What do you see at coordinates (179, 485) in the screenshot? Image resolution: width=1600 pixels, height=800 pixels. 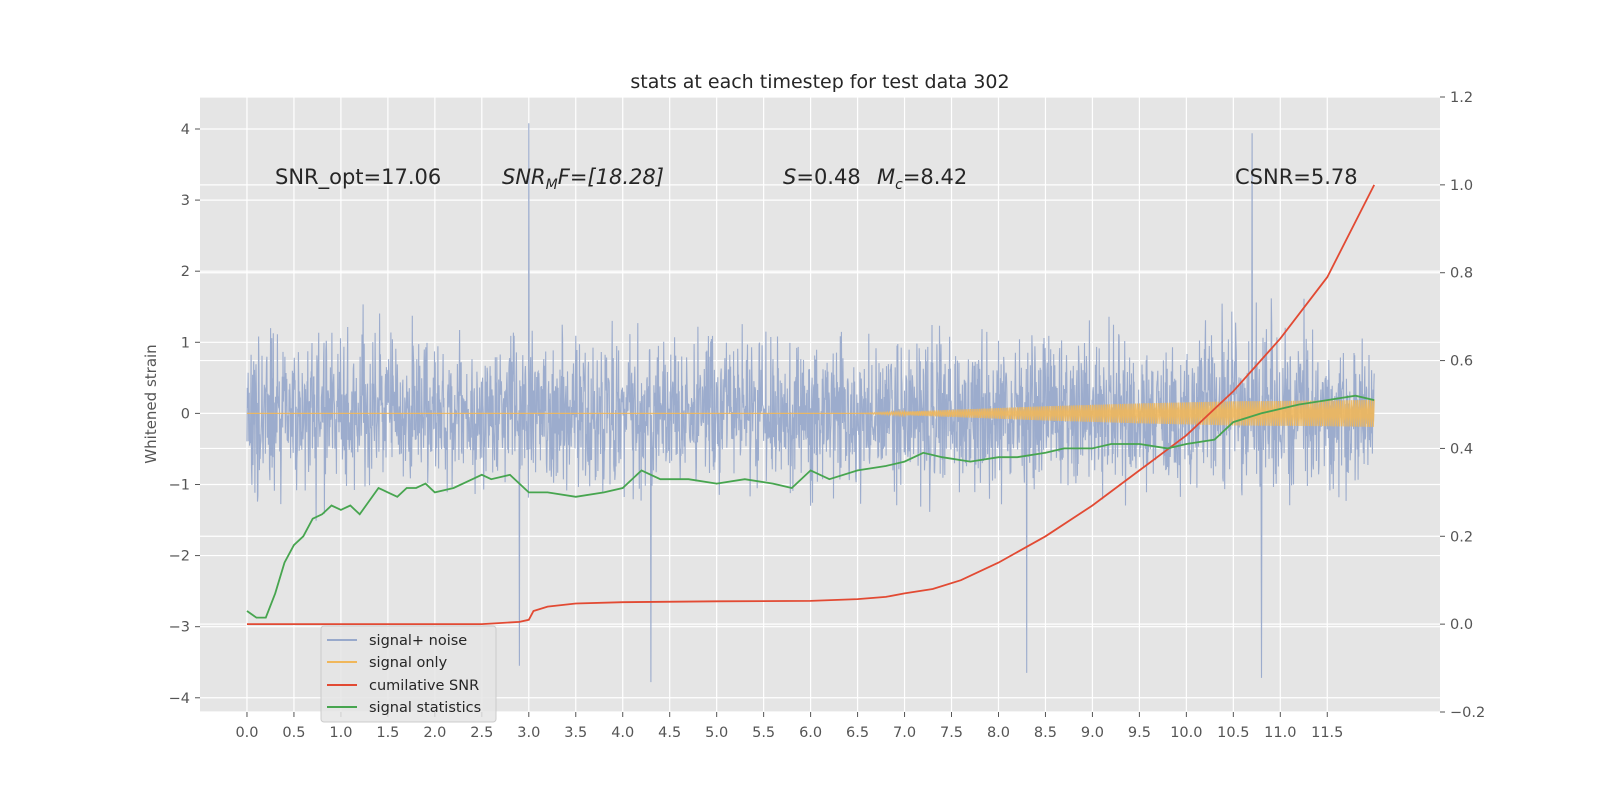 I see `y-tick-label: −1` at bounding box center [179, 485].